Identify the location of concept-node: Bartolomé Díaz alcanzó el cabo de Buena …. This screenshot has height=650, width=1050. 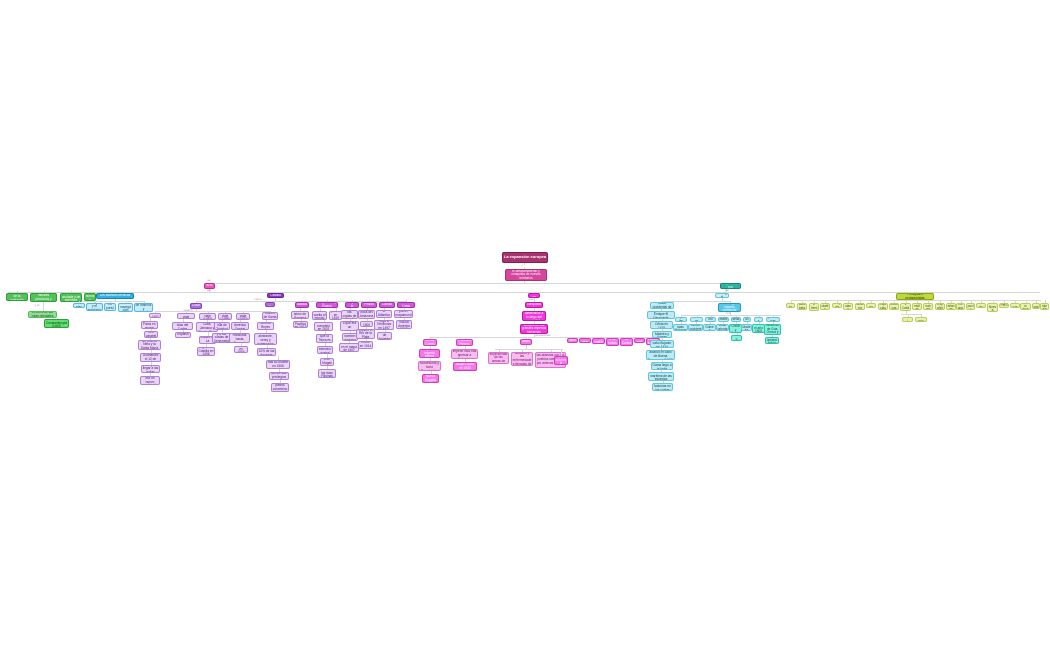
(660, 355).